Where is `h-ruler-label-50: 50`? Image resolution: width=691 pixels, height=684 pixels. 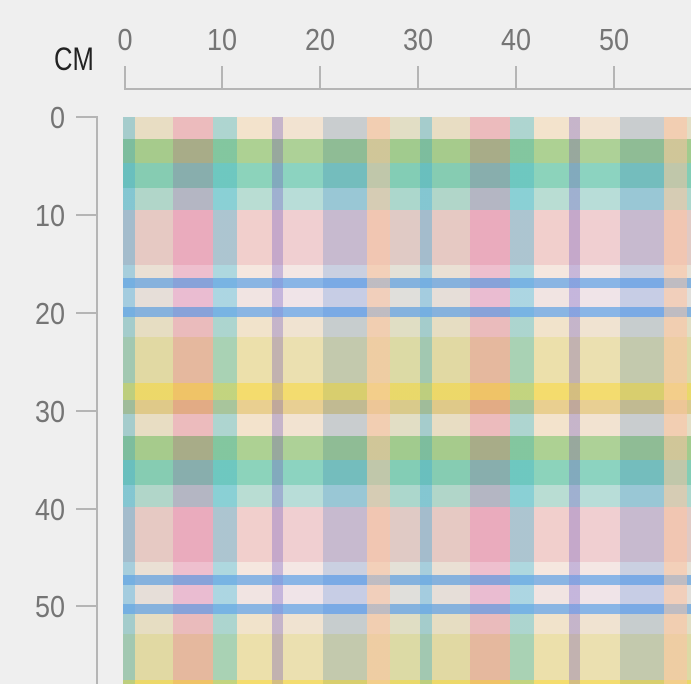 h-ruler-label-50: 50 is located at coordinates (613, 39).